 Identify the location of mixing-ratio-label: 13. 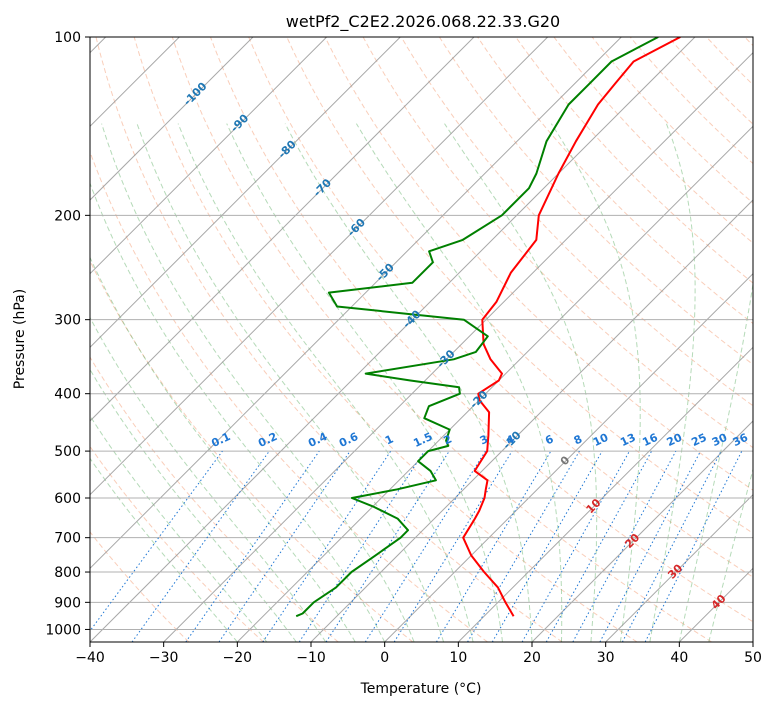
(627, 440).